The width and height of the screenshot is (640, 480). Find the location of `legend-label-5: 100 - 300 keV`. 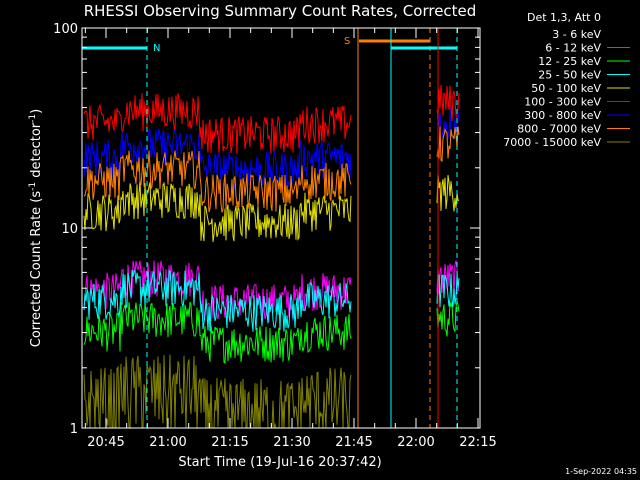

legend-label-5: 100 - 300 keV is located at coordinates (562, 102).